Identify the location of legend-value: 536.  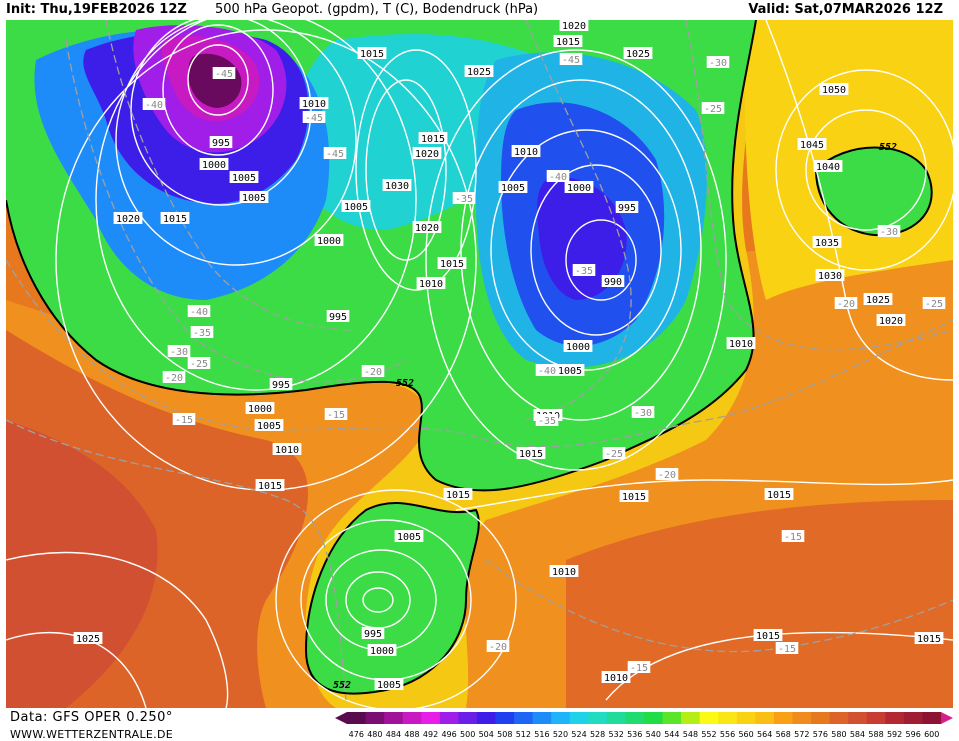
(634, 734).